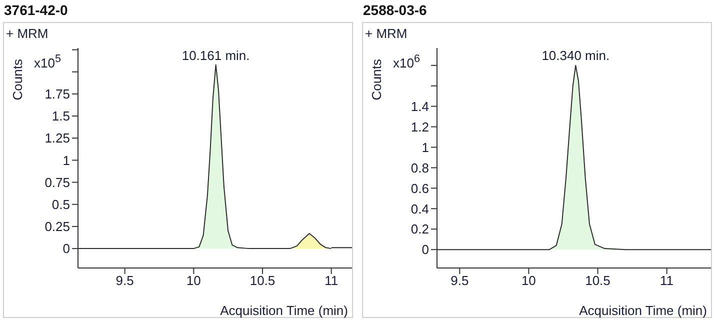 The image size is (717, 322). Describe the element at coordinates (61, 116) in the screenshot. I see `y-tick-label: 1.5` at that location.